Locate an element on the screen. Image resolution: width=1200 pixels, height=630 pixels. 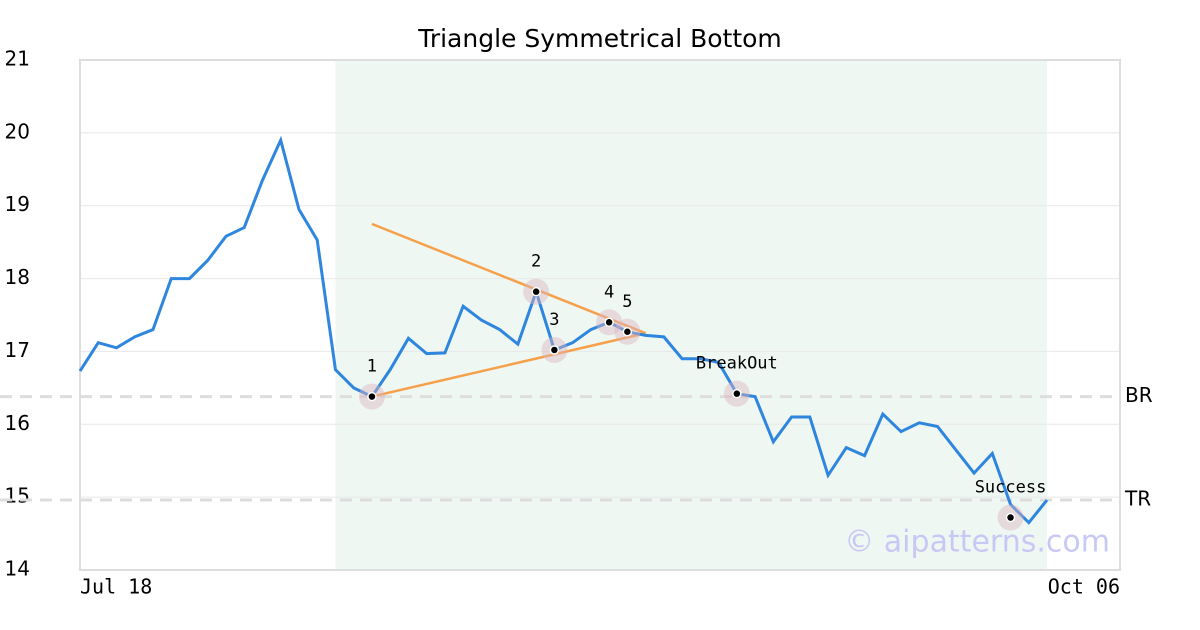
y-tick-label: 15 is located at coordinates (17, 496).